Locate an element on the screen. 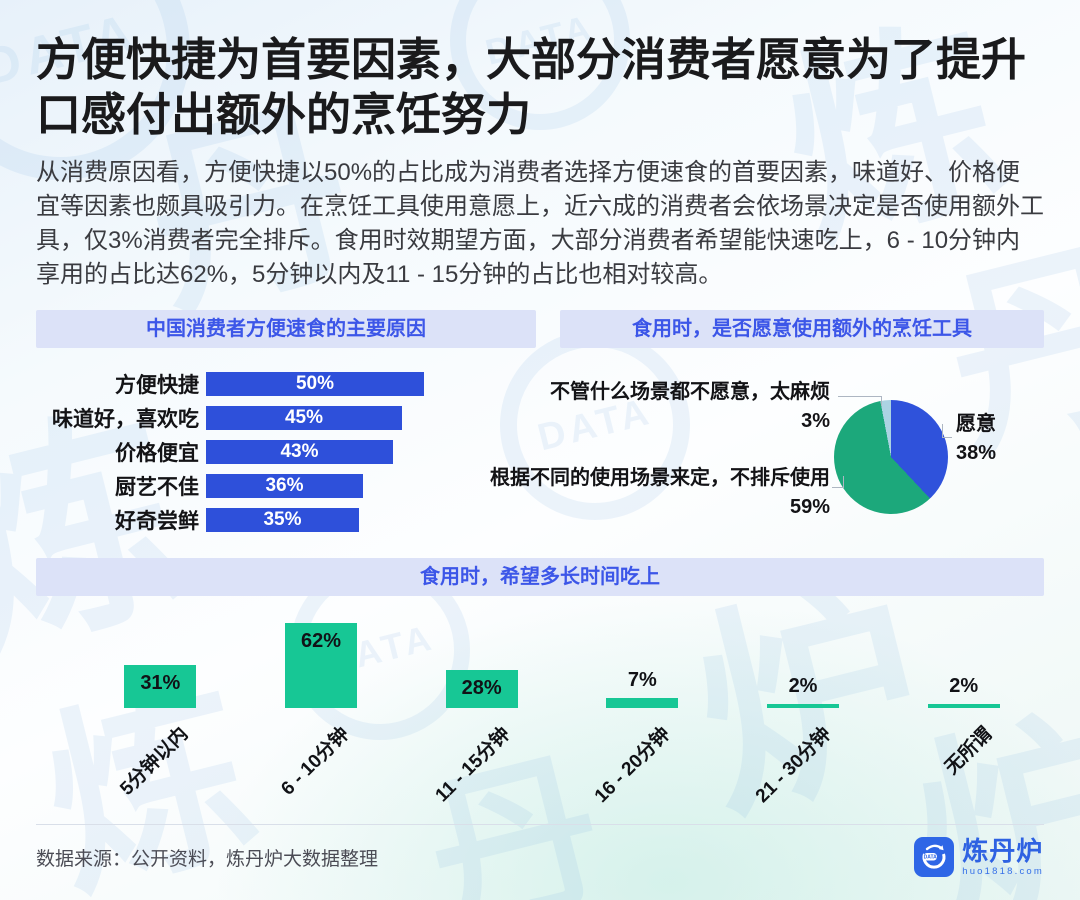 The width and height of the screenshot is (1080, 900). reason-label: 价格便宜 is located at coordinates (157, 453).